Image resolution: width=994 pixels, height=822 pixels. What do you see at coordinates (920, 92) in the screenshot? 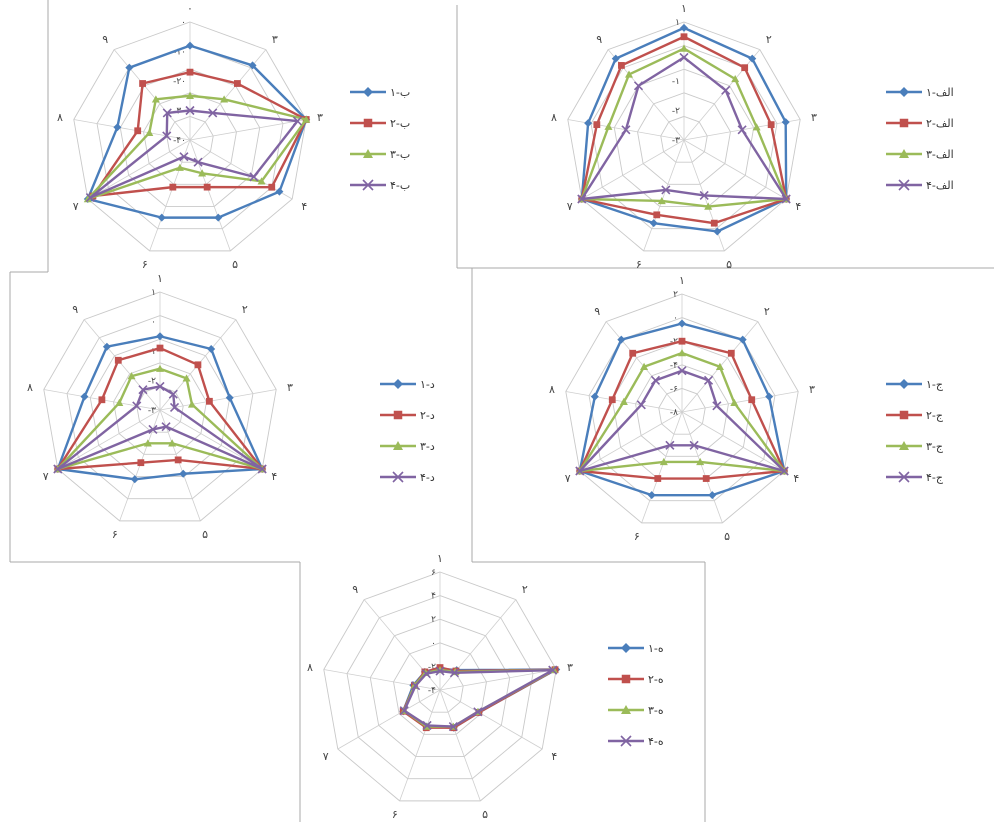
I see `legend-item-alef-1: الف-١` at bounding box center [920, 92].